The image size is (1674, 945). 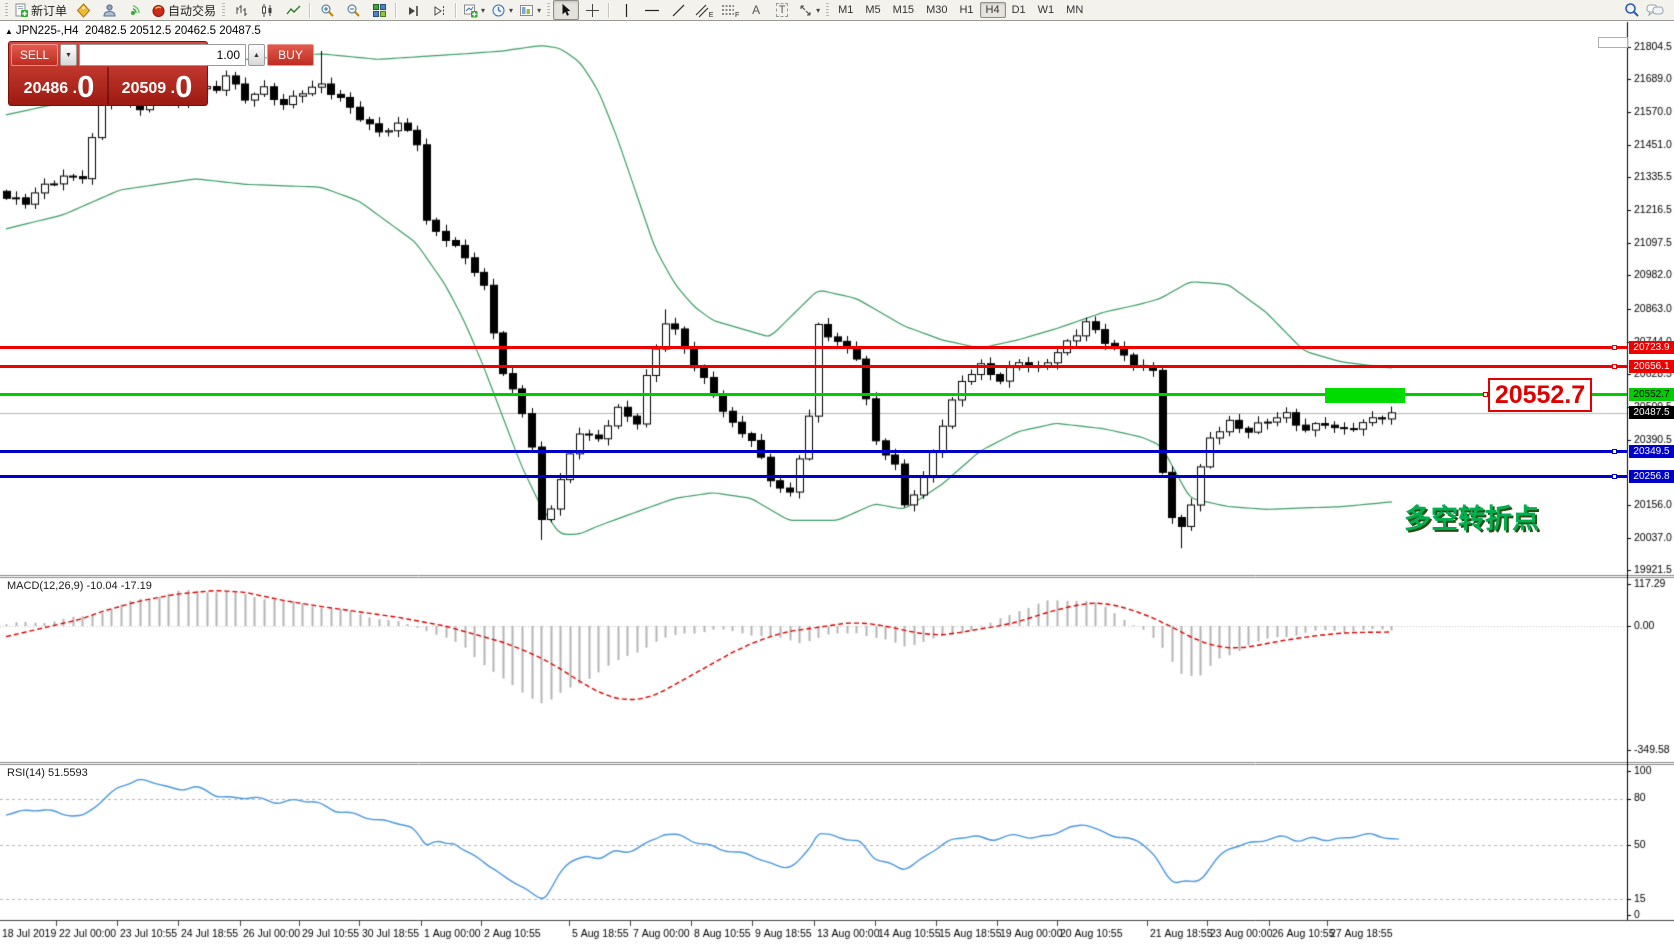 What do you see at coordinates (1471, 519) in the screenshot?
I see `turning-point-annotation: 多空转折点` at bounding box center [1471, 519].